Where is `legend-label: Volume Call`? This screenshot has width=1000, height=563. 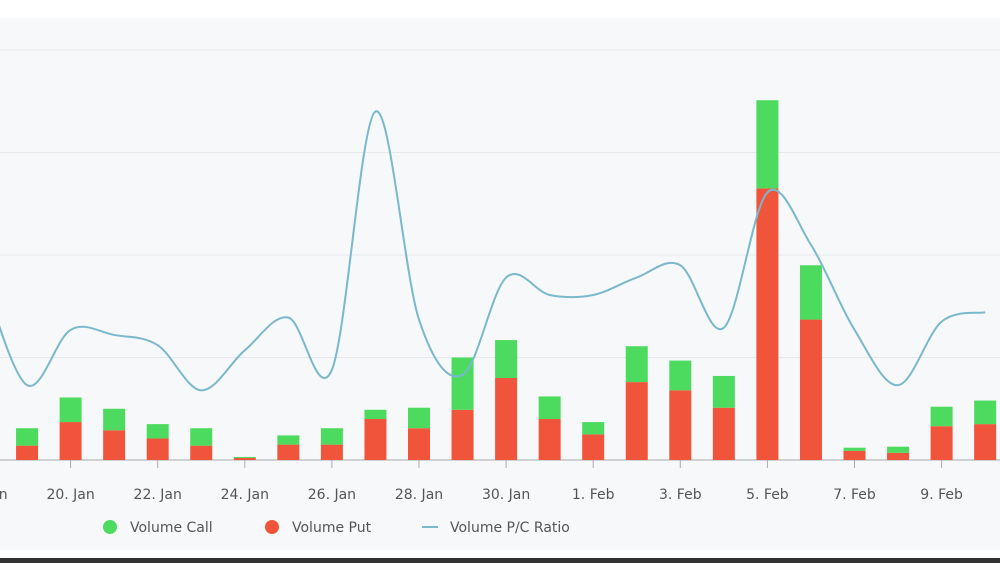
legend-label: Volume Call is located at coordinates (171, 528).